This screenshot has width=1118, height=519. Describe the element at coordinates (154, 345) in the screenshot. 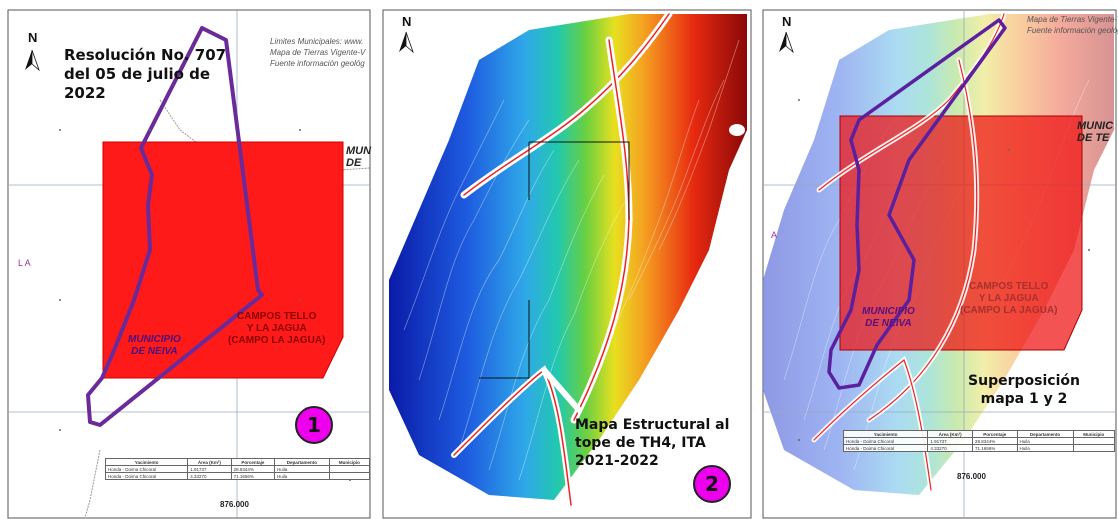

I see `municipio-neiva-label-1: MUNICIPIO DE NEIVA` at that location.